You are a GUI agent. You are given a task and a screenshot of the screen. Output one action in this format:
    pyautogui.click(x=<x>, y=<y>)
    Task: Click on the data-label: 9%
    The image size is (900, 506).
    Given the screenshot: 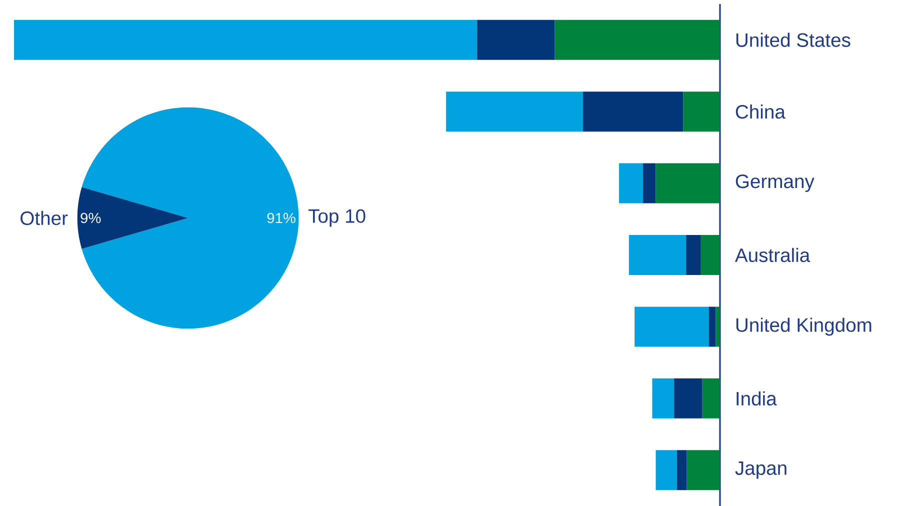 What is the action you would take?
    pyautogui.click(x=90, y=218)
    